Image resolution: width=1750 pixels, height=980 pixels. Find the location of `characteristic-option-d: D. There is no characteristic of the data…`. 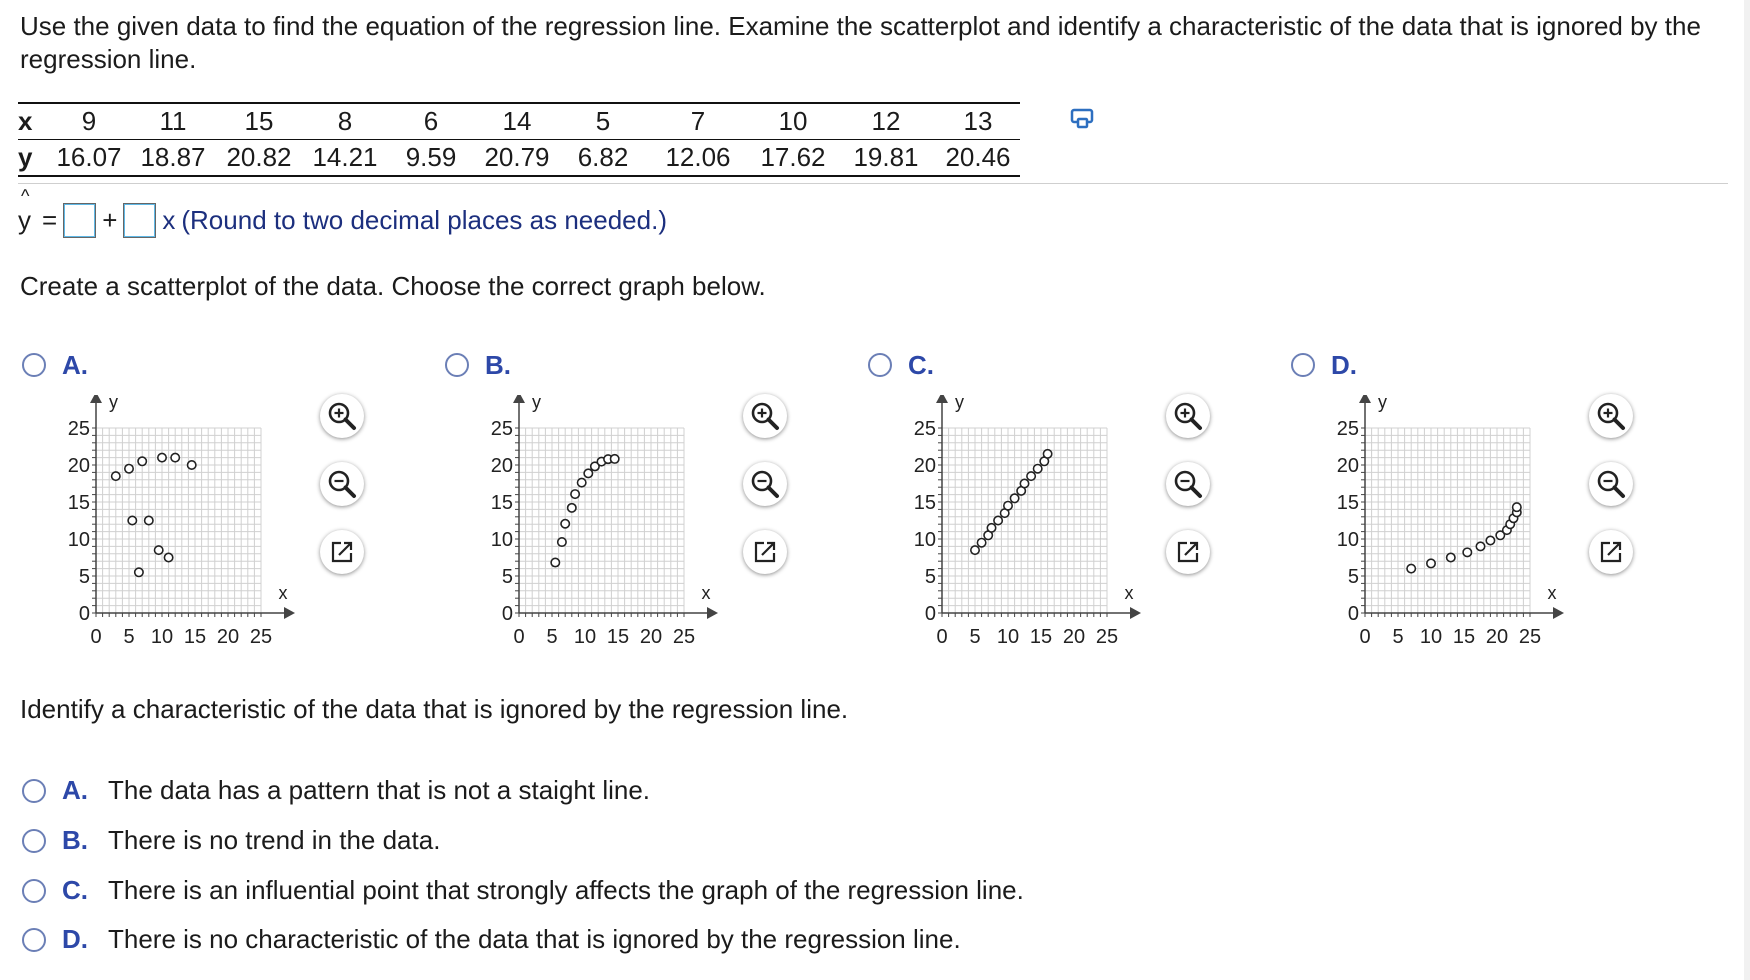

characteristic-option-d: D. There is no characteristic of the data… is located at coordinates (552, 940).